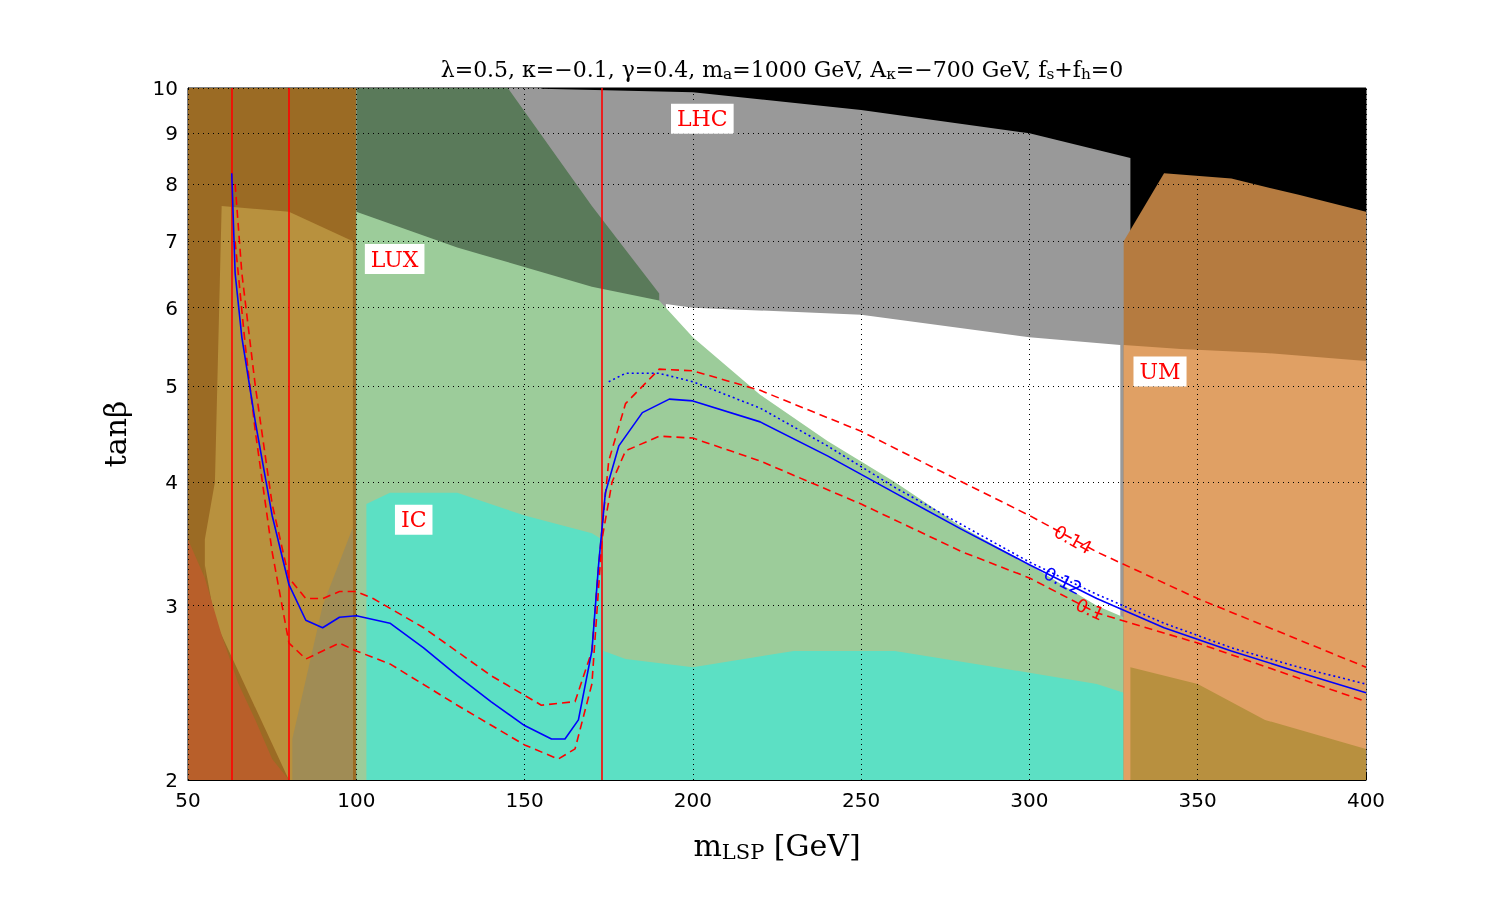 The height and width of the screenshot is (900, 1500). What do you see at coordinates (356, 800) in the screenshot?
I see `x-tick-label: 100` at bounding box center [356, 800].